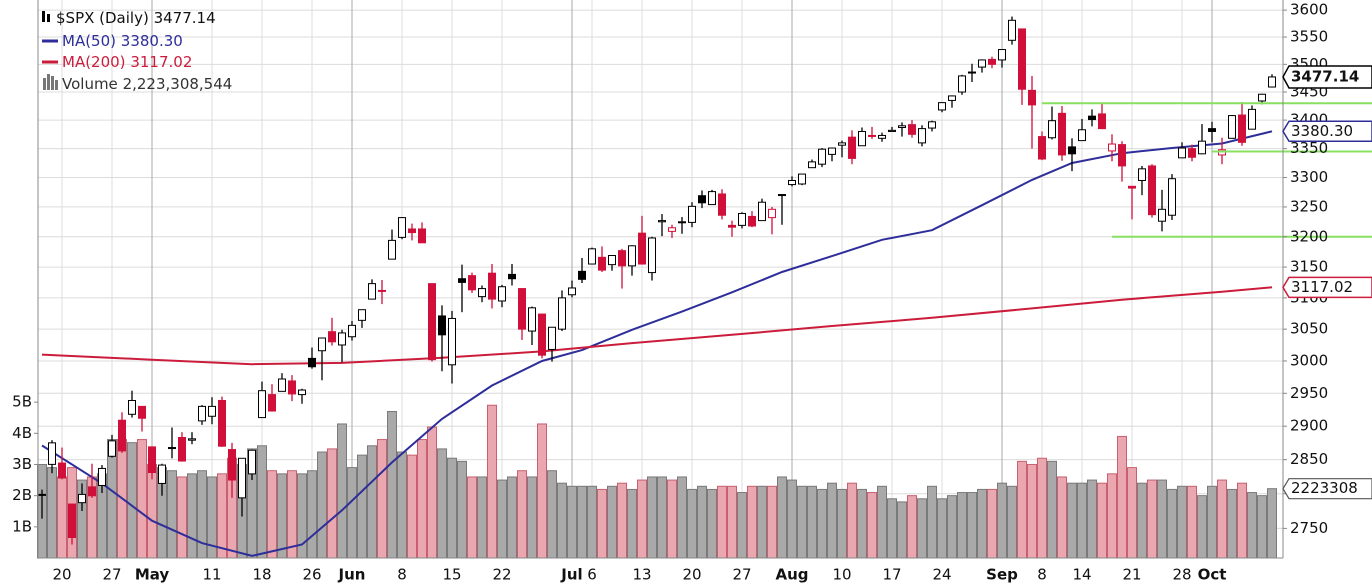 Image resolution: width=1372 pixels, height=588 pixels. What do you see at coordinates (1131, 575) in the screenshot?
I see `x-tick-label: 21` at bounding box center [1131, 575].